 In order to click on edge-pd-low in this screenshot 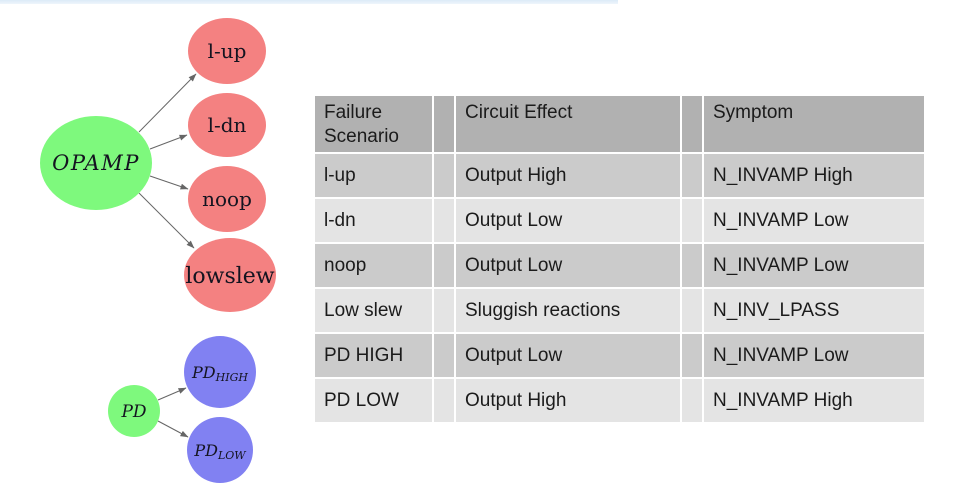, I will do `click(173, 429)`.